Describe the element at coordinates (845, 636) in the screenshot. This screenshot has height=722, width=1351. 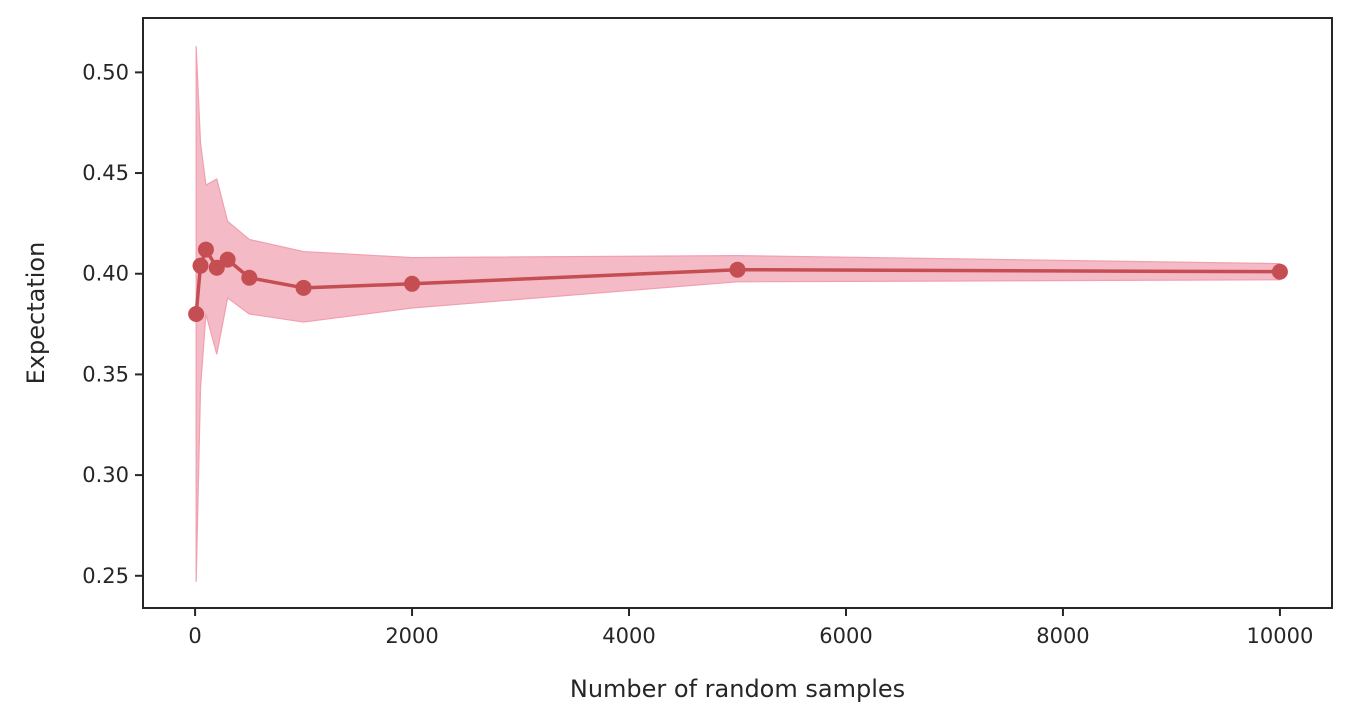
I see `x-tick-label: 6000` at that location.